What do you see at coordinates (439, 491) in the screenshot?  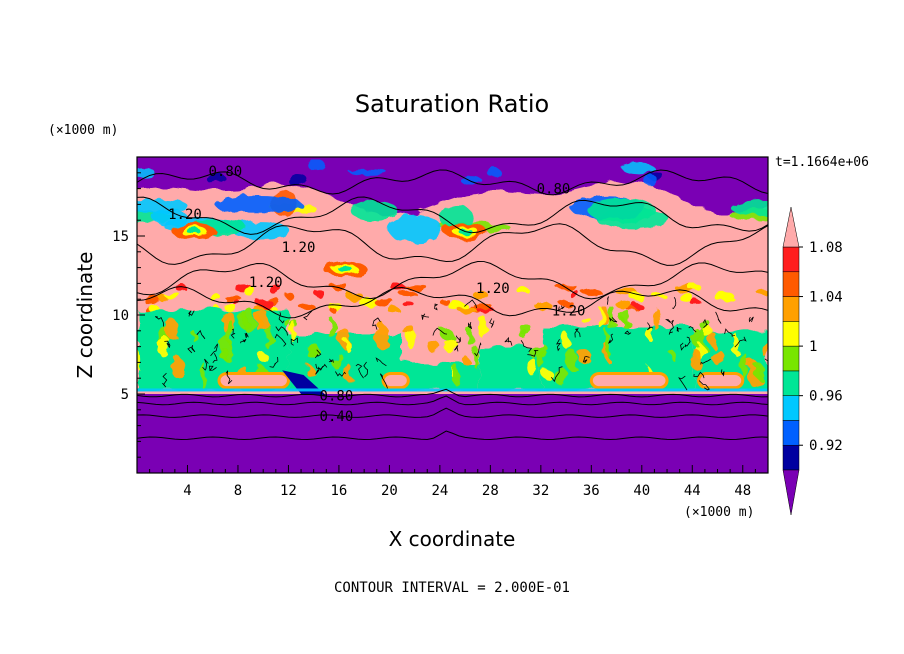 I see `x-tick-label: 24` at bounding box center [439, 491].